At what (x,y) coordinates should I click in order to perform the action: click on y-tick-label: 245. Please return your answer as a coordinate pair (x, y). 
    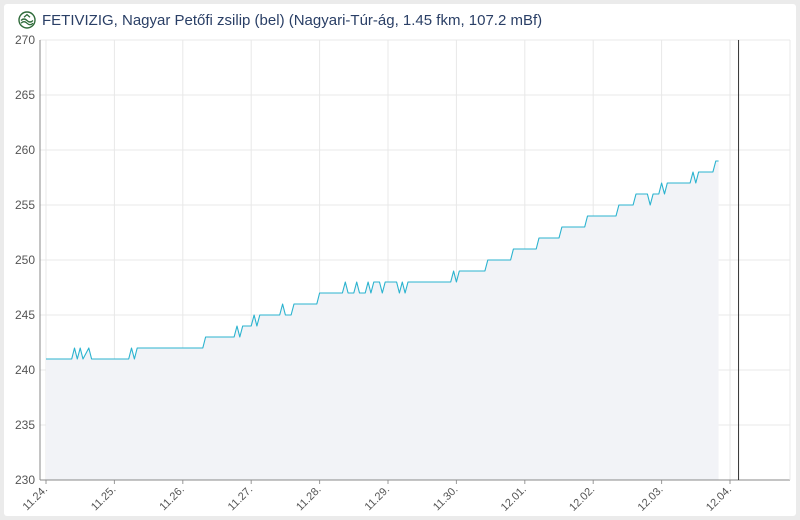
    Looking at the image, I should click on (25, 315).